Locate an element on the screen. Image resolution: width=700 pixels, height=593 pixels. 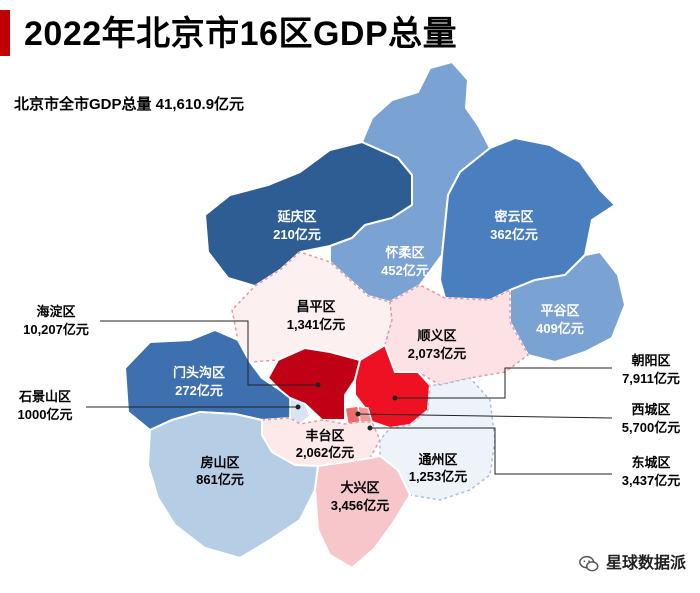
label-huairou-name: 怀柔区 is located at coordinates (404, 252).